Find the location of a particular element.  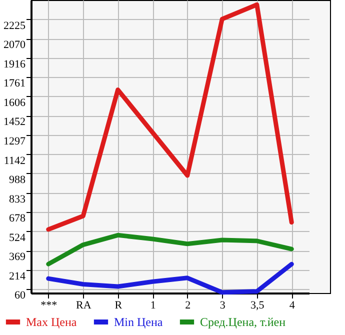

y-tick-label: 988 is located at coordinates (17, 180).